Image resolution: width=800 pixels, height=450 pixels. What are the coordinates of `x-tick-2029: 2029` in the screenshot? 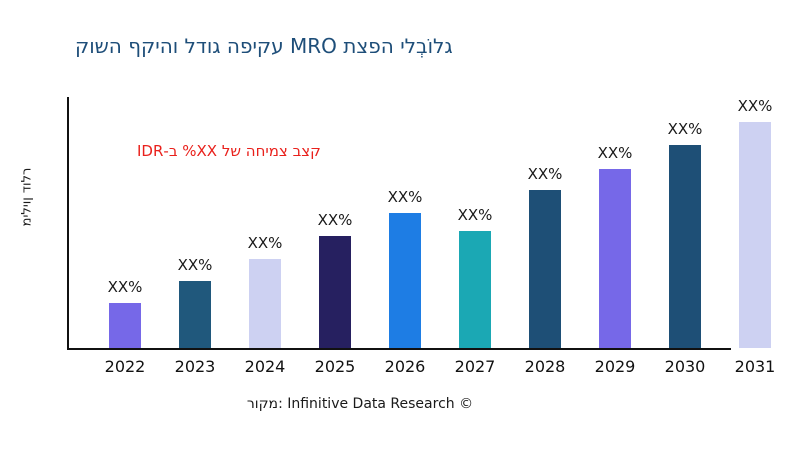 It's located at (615, 366).